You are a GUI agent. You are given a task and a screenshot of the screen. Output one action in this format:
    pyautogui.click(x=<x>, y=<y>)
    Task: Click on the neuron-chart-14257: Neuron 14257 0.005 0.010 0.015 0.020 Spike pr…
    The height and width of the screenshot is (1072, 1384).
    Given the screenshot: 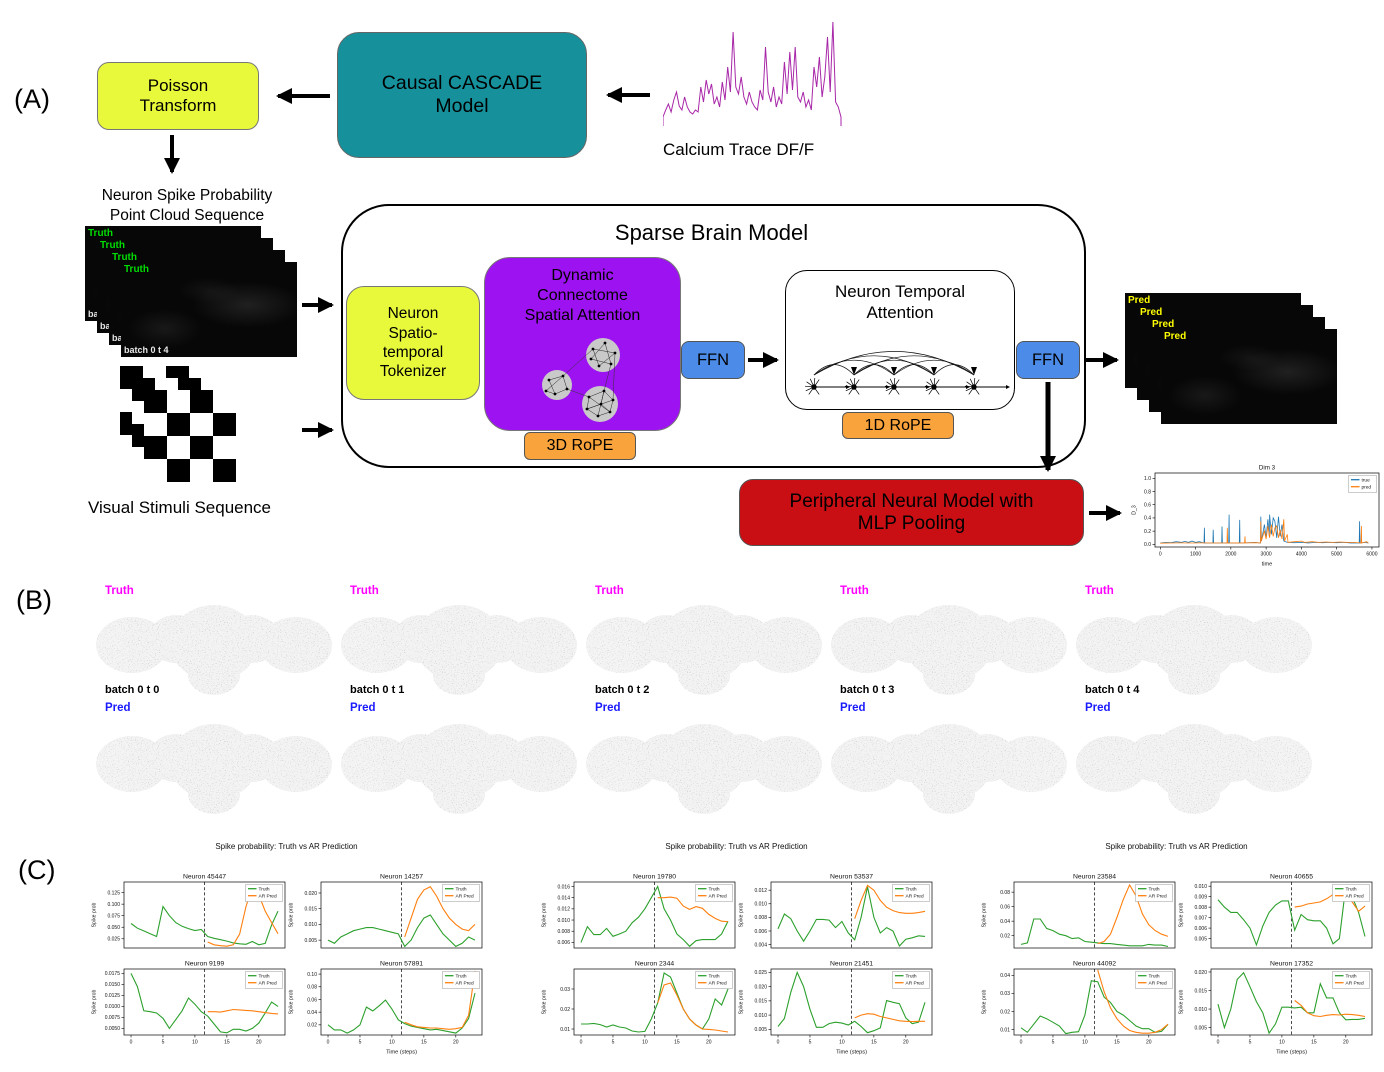 What is the action you would take?
    pyautogui.click(x=385, y=912)
    